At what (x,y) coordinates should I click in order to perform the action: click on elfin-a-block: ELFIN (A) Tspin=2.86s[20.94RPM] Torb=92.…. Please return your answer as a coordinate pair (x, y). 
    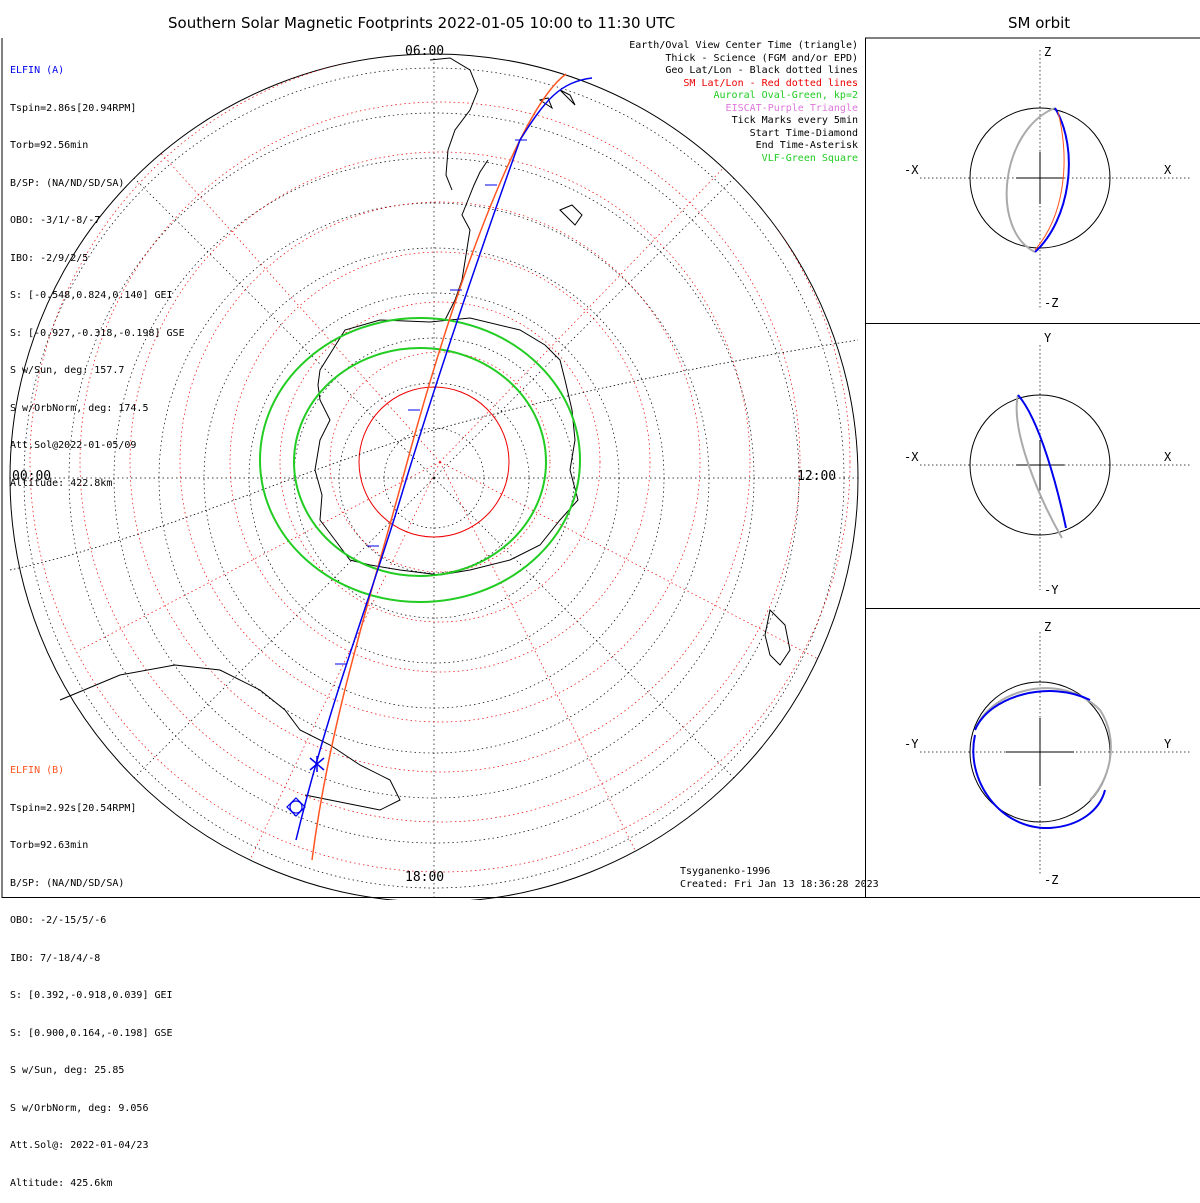
    Looking at the image, I should click on (97, 271).